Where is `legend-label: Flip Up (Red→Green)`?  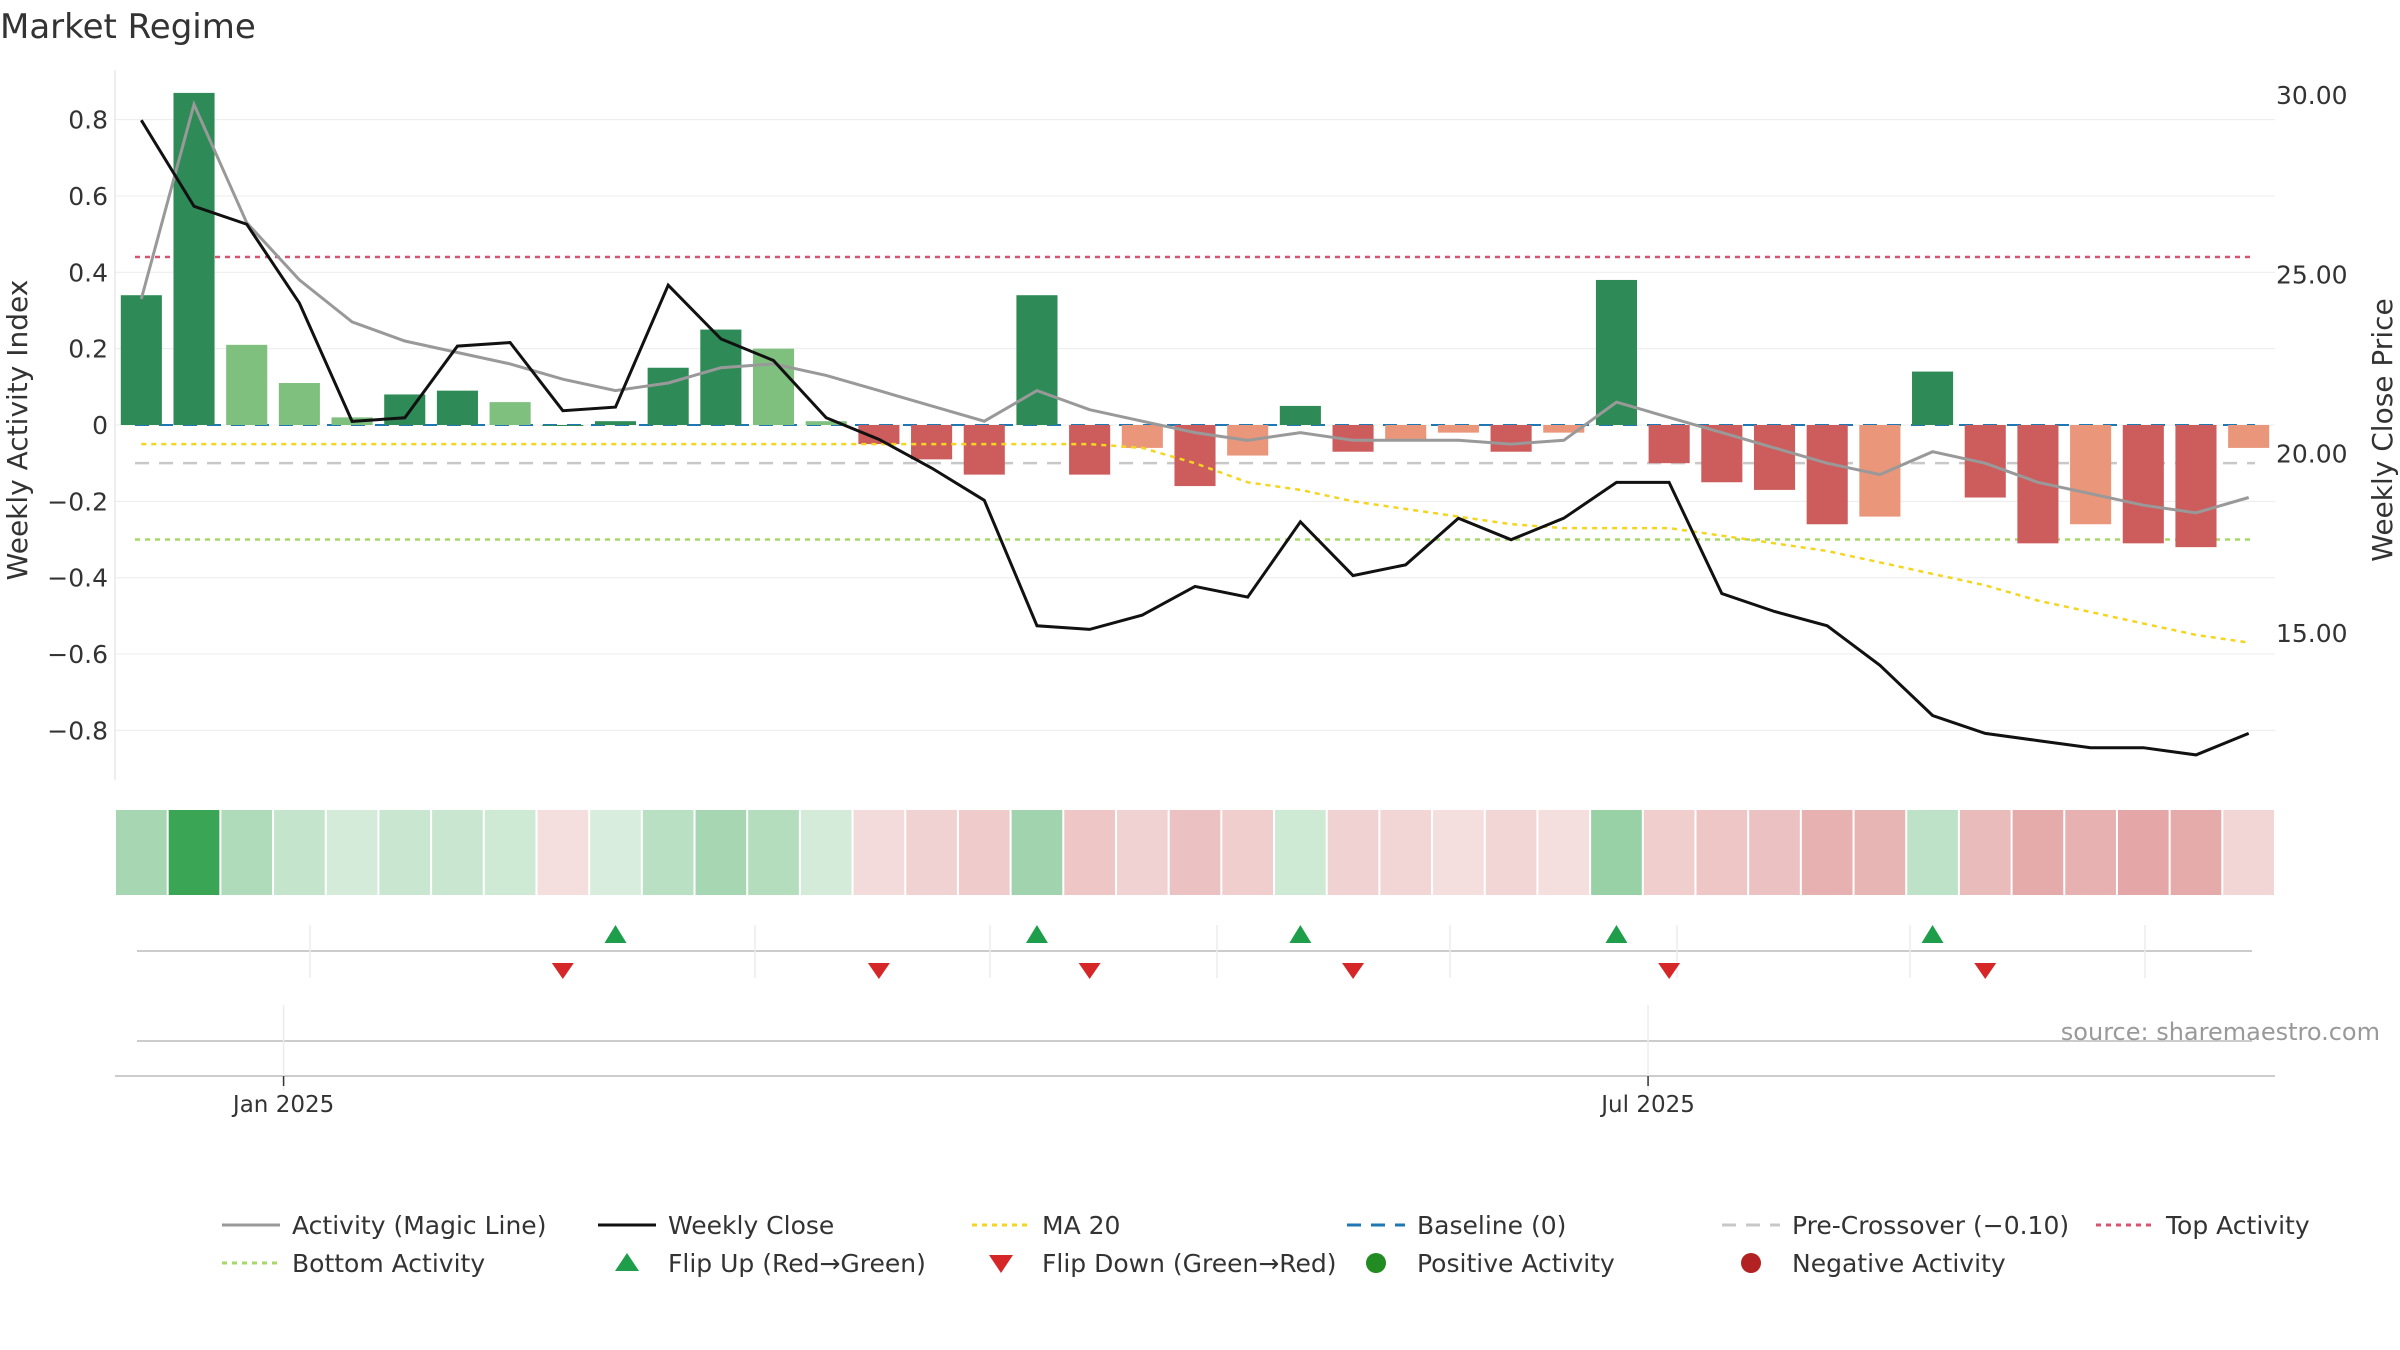 legend-label: Flip Up (Red→Green) is located at coordinates (797, 1263).